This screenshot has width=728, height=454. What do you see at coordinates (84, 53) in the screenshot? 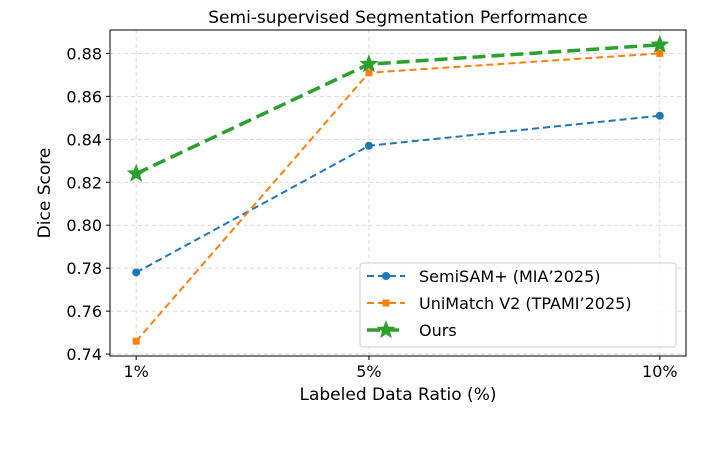
I see `y-tick-label: 0.88` at bounding box center [84, 53].